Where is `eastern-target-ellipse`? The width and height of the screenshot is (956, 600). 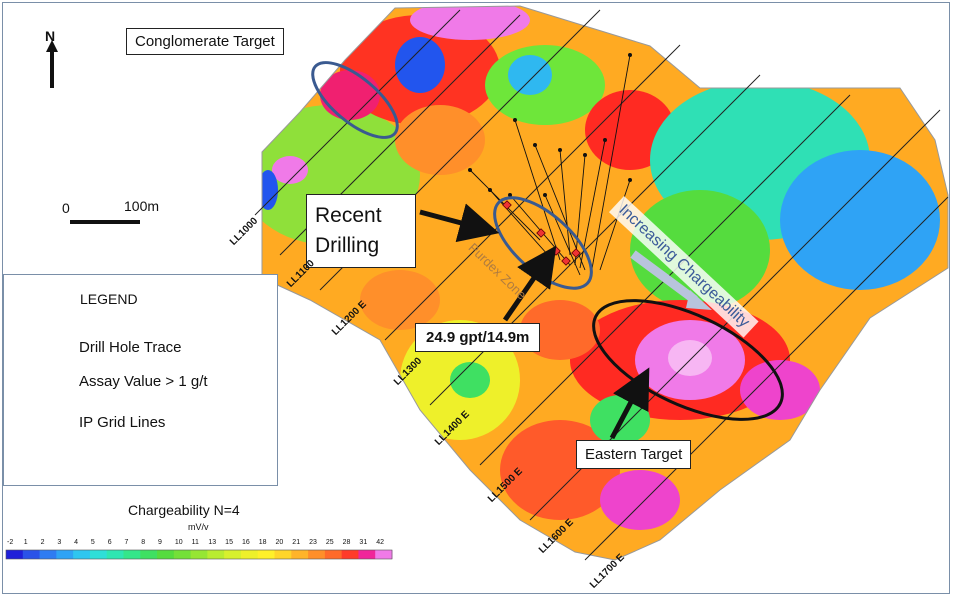 eastern-target-ellipse is located at coordinates (688, 360).